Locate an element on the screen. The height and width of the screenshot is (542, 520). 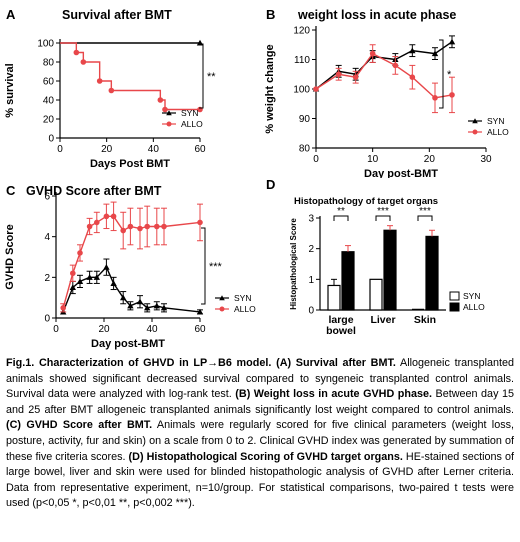
y-tick-label: 20 is located at coordinates (49, 120).